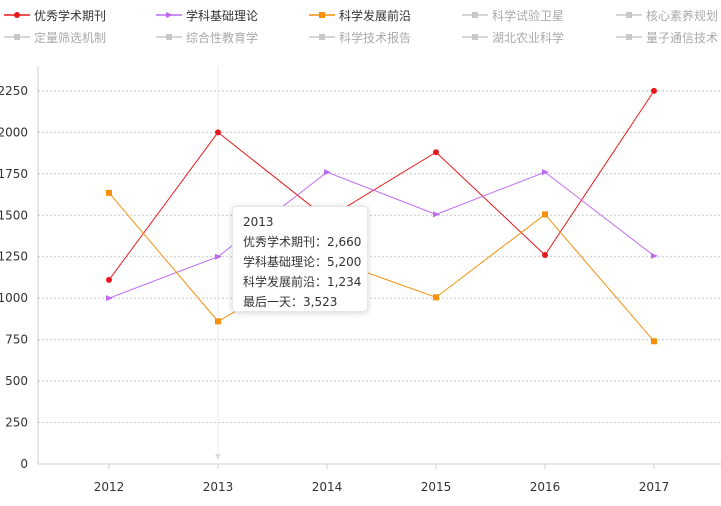 This screenshot has height=506, width=721. I want to click on y-axis-ticks: 0 250 500 750 1000 1250 1500 1750 2000 2250, so click(14, 277).